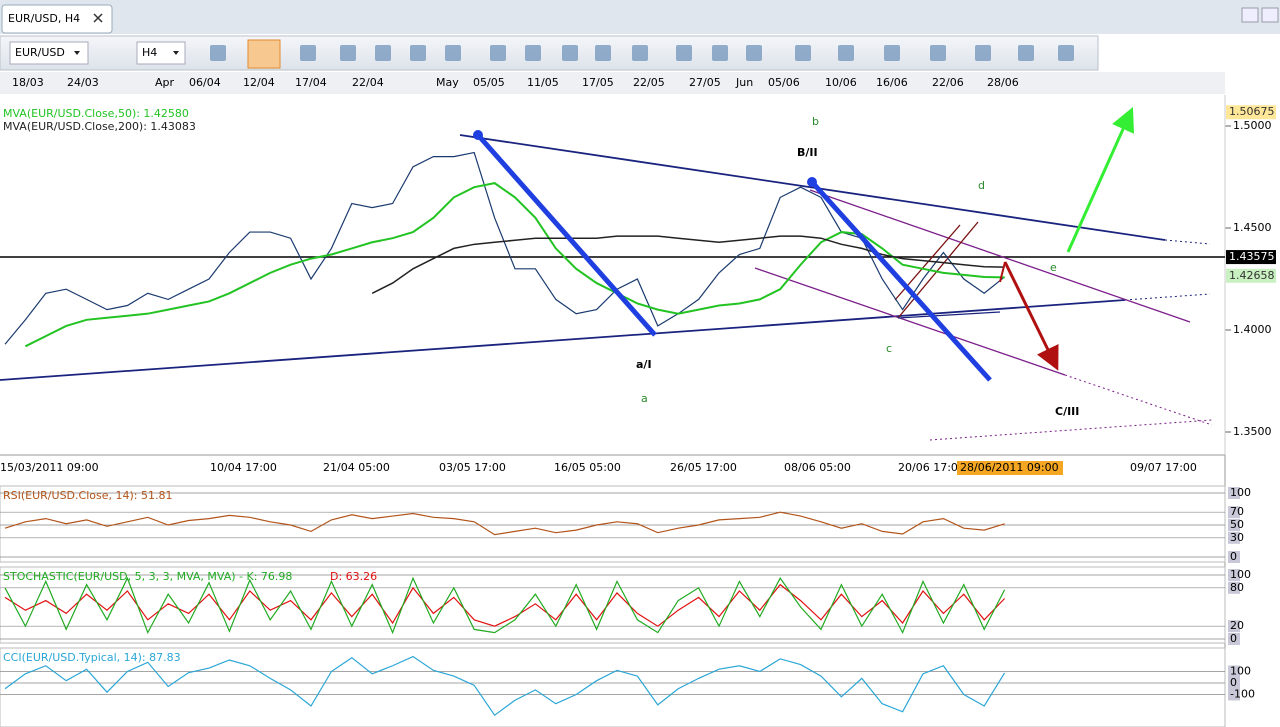 Image resolution: width=1280 pixels, height=727 pixels. I want to click on top-date-label: 22/04, so click(368, 82).